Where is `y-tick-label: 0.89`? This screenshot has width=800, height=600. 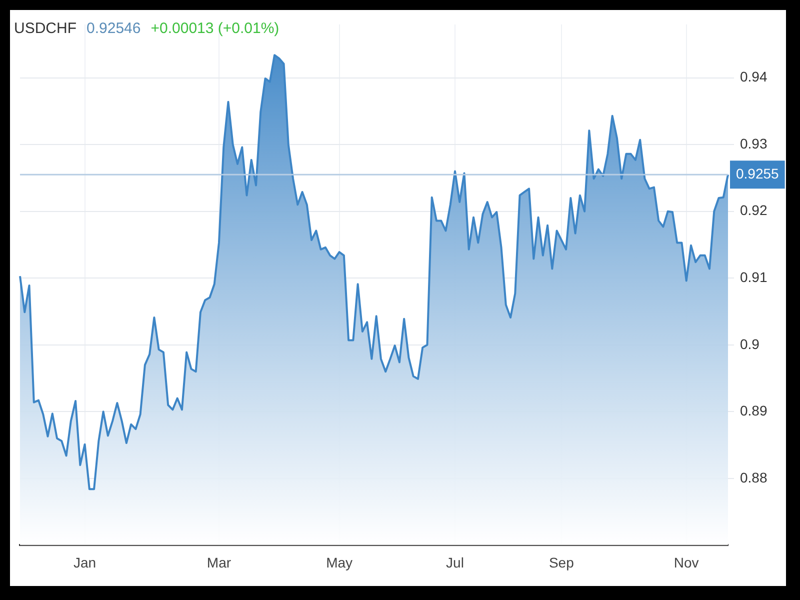 y-tick-label: 0.89 is located at coordinates (754, 410).